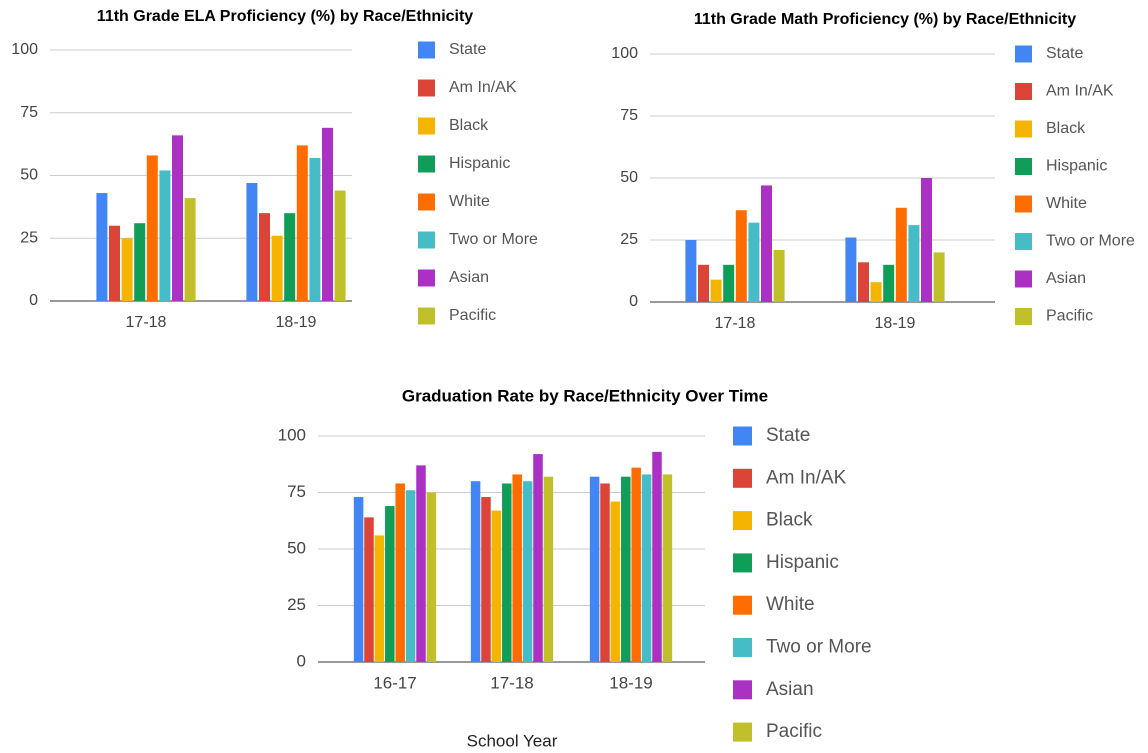  I want to click on x-tick-label: 17-18, so click(511, 682).